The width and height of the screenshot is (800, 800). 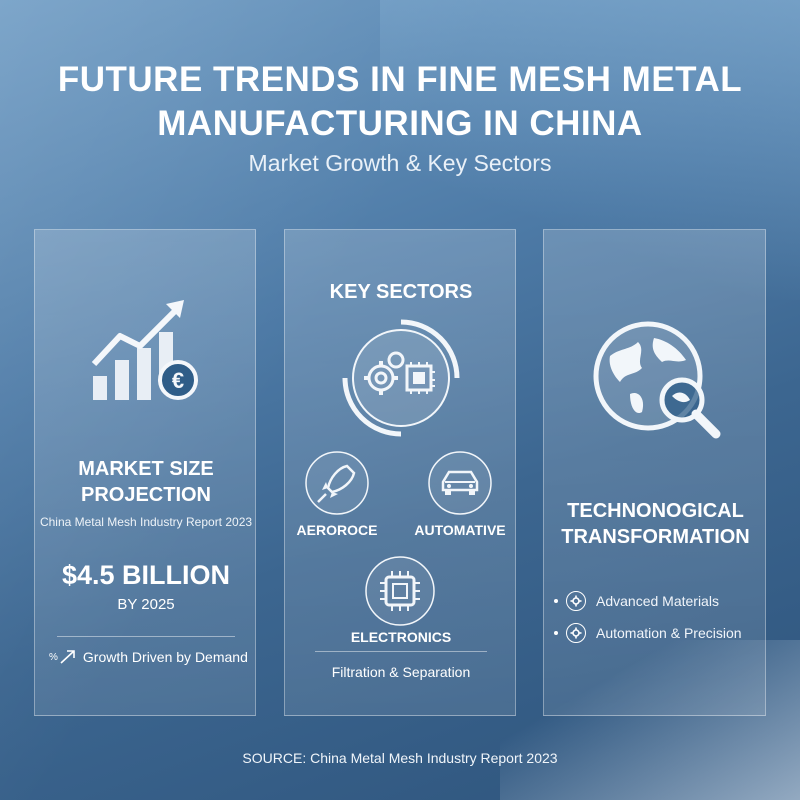 I want to click on trend-arrow-icon, so click(x=67, y=657).